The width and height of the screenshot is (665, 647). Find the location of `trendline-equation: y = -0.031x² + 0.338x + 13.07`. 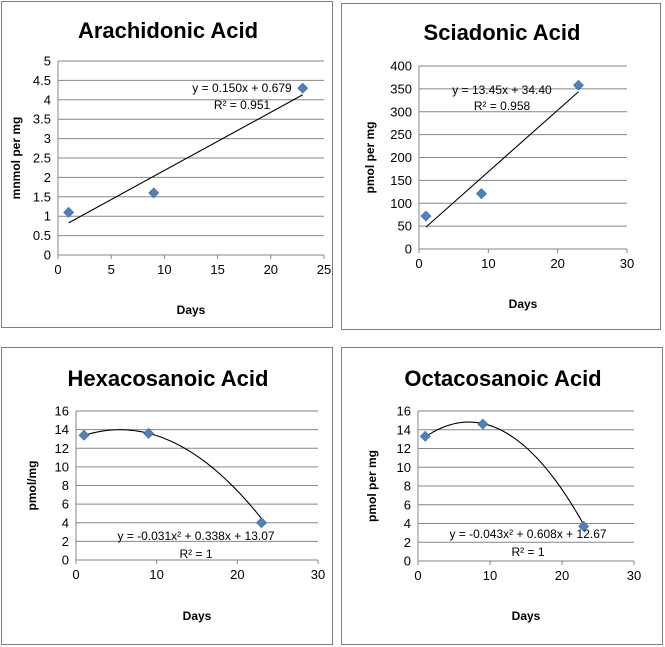

trendline-equation: y = -0.031x² + 0.338x + 13.07 is located at coordinates (195, 536).